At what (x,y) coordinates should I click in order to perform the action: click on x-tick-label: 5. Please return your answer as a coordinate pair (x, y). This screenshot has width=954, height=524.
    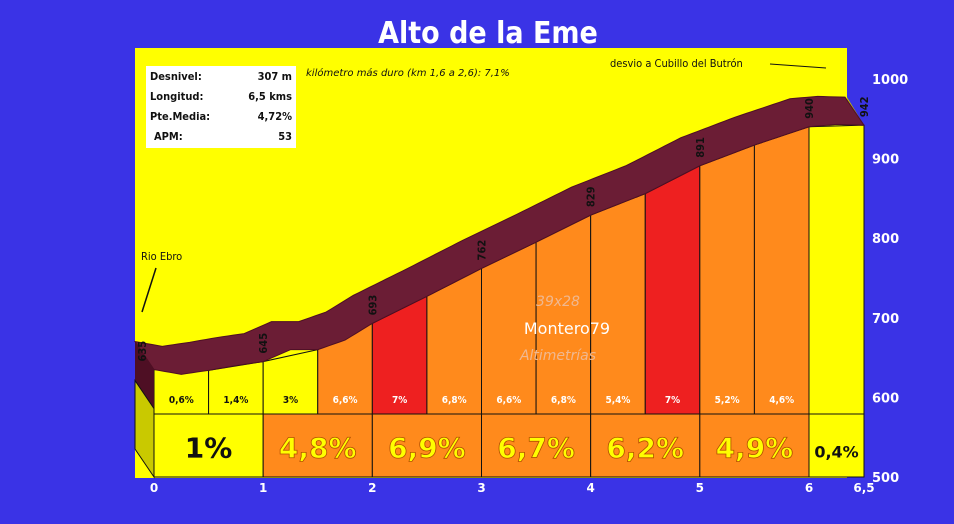
    Looking at the image, I should click on (700, 488).